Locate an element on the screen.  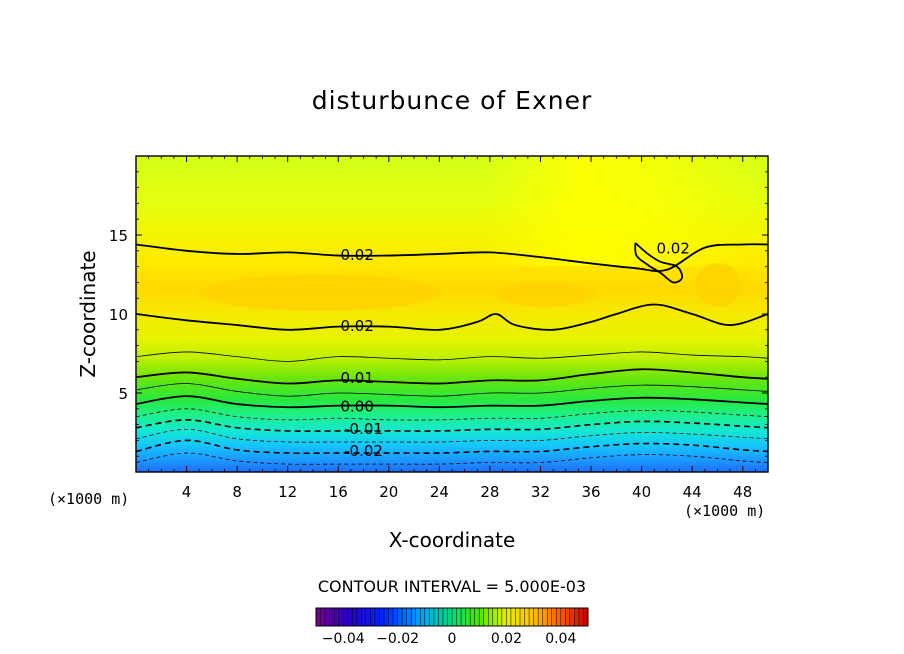
colorbar-tick-label: 0.04 is located at coordinates (560, 639).